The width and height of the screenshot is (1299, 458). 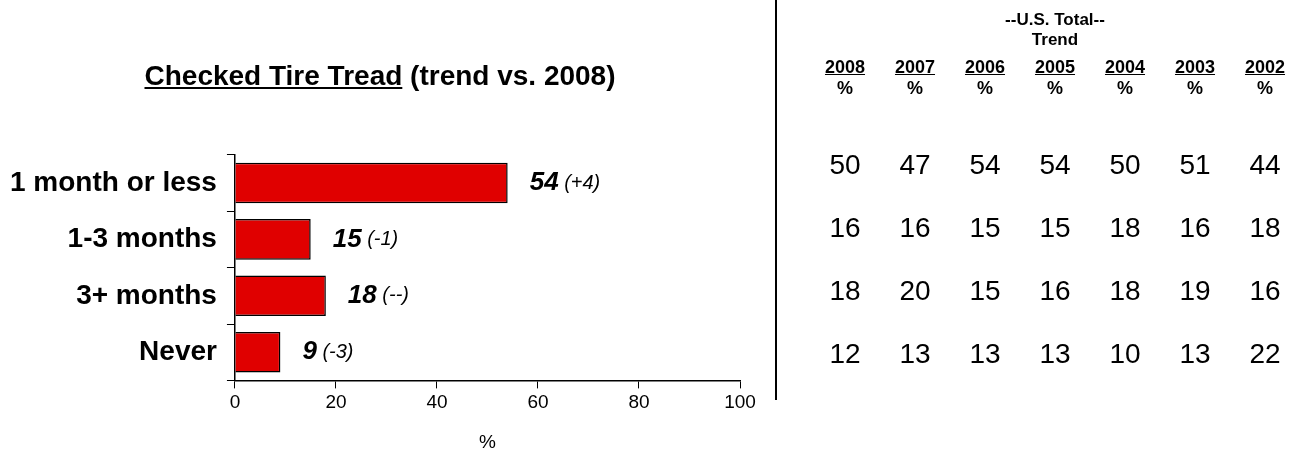 I want to click on x-tick-label: 2005 %, so click(x=1054, y=78).